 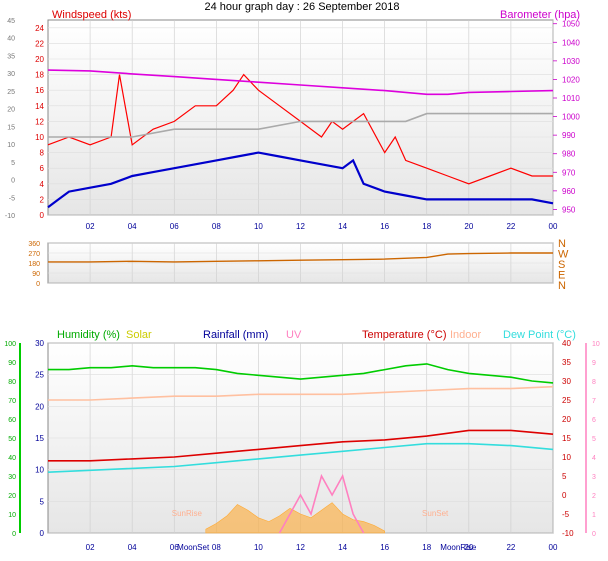 What do you see at coordinates (90, 547) in the screenshot?
I see `hour-tick-label: 02` at bounding box center [90, 547].